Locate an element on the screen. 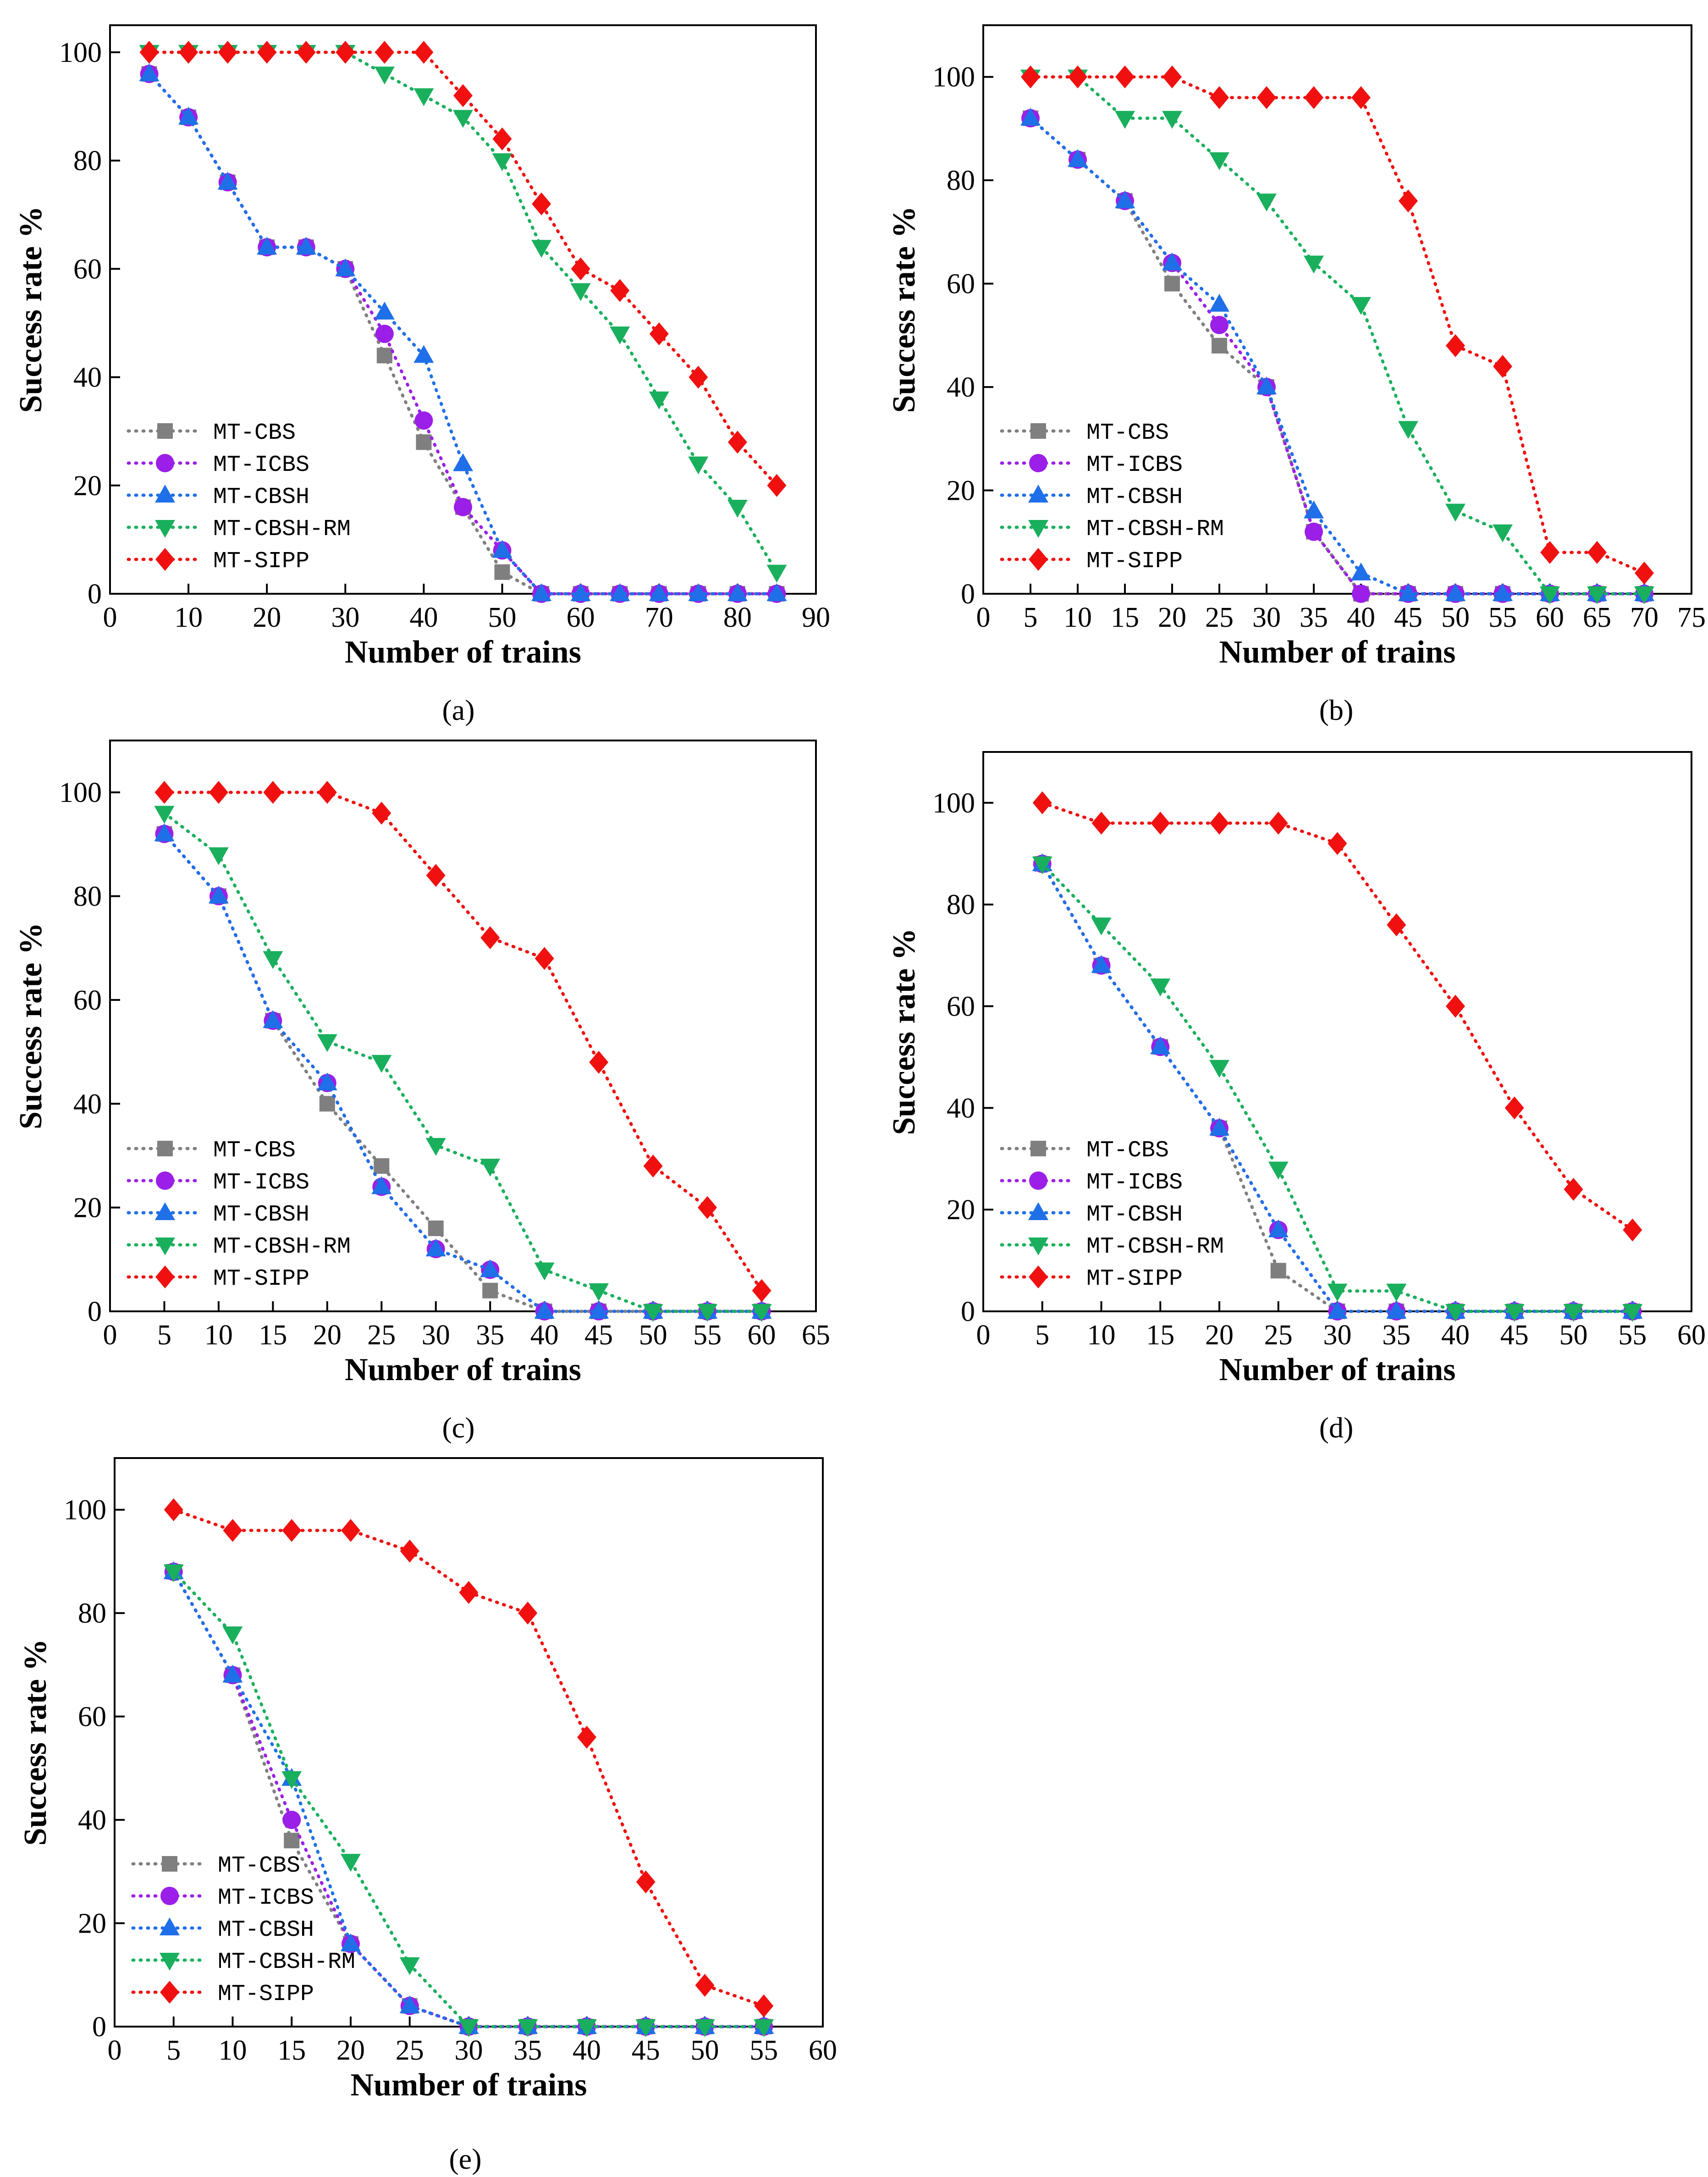 This screenshot has height=2177, width=1708. legend-label: MT-CBSH-RM is located at coordinates (1155, 529).